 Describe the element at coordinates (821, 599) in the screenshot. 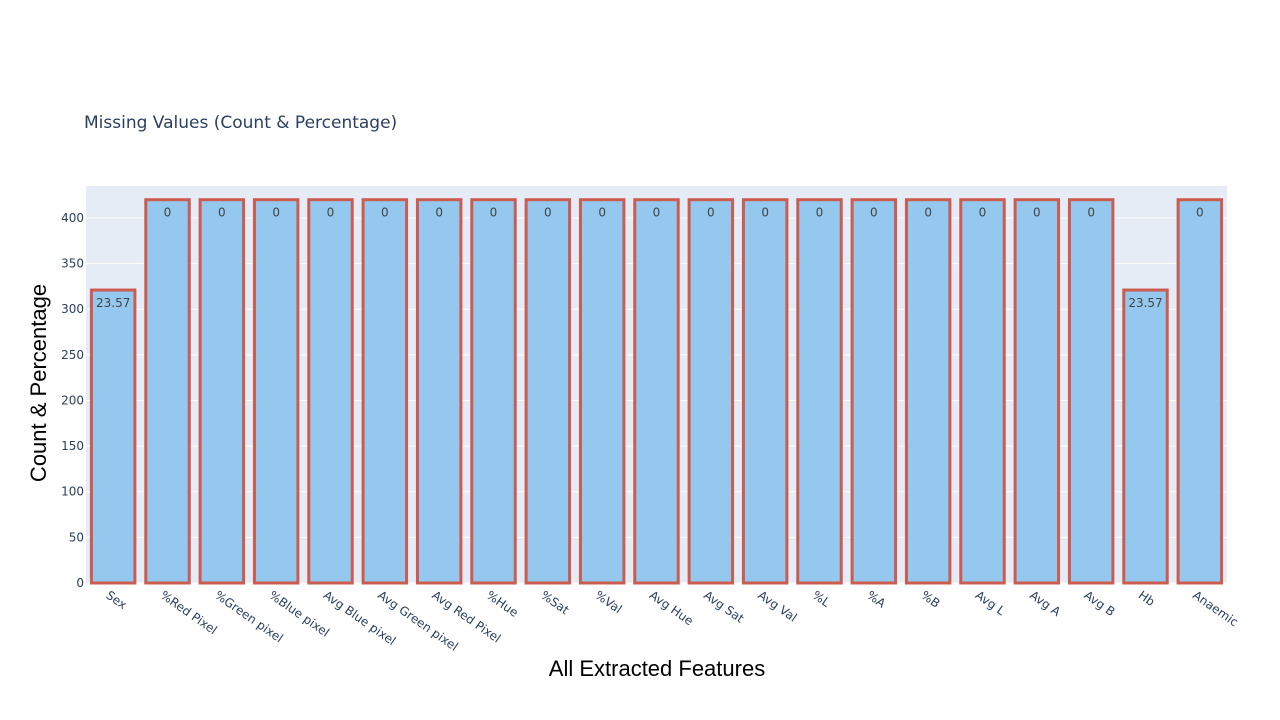

I see `x-tick-label: %L` at that location.